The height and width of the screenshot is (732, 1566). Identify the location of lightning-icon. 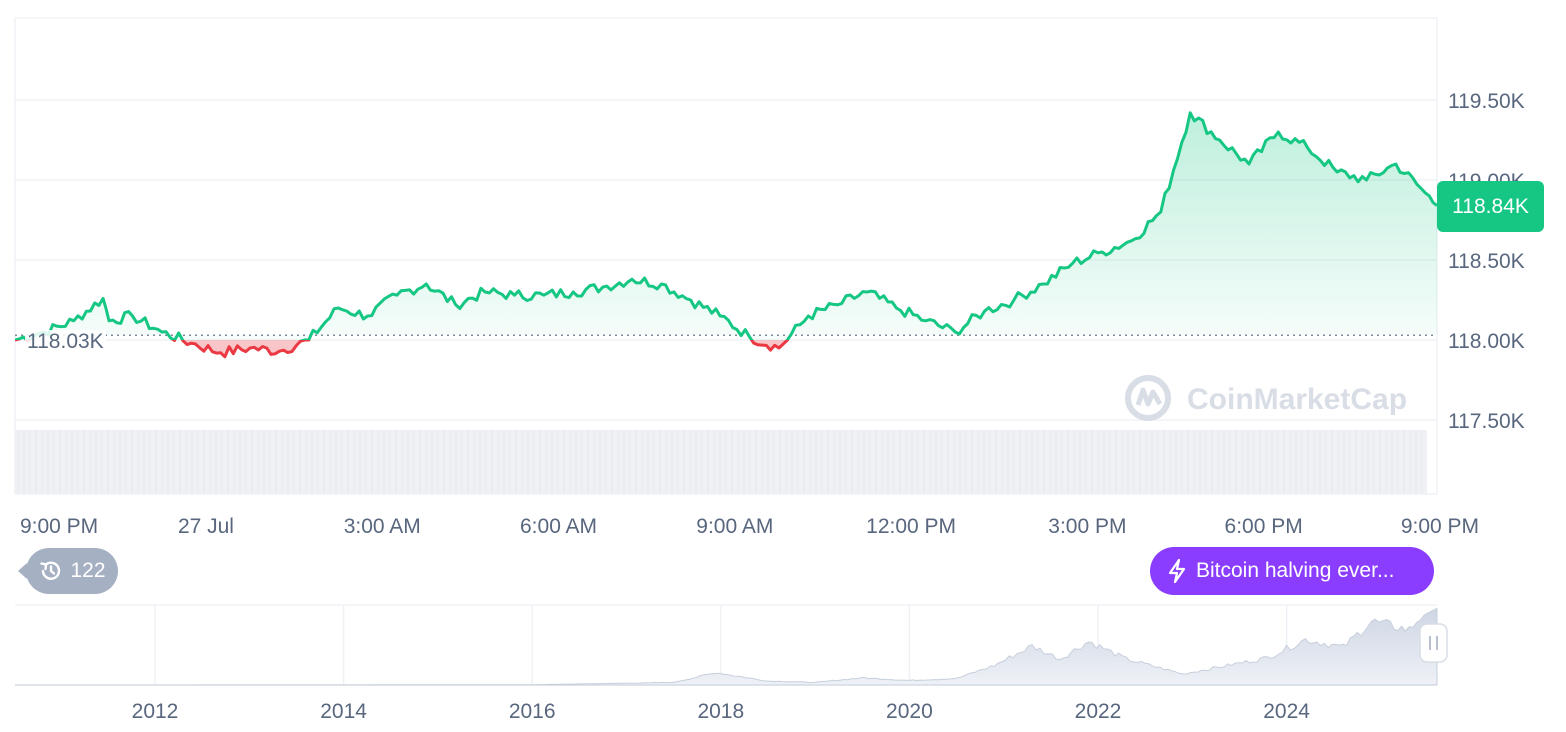
(1177, 571).